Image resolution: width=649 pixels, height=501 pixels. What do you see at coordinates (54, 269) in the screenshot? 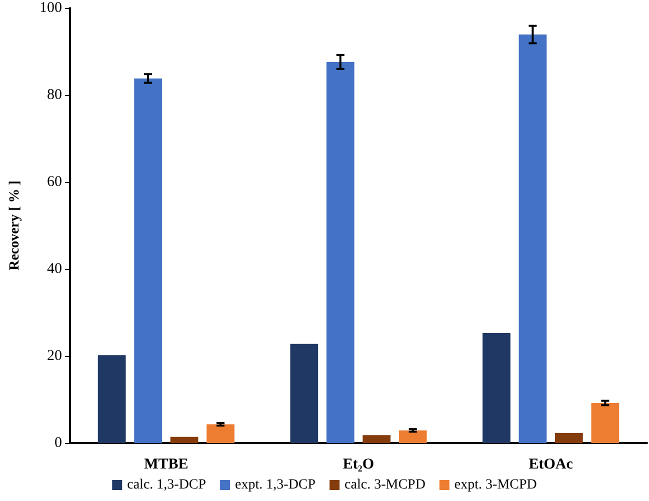
I see `y-tick-label: 40` at bounding box center [54, 269].